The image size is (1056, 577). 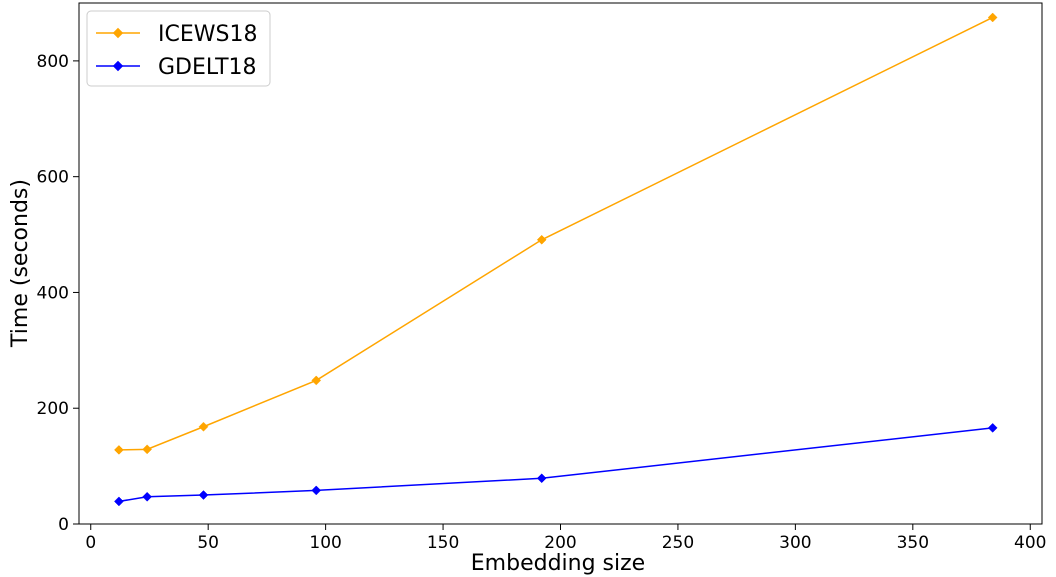 What do you see at coordinates (53, 178) in the screenshot?
I see `y-tick-label: 600` at bounding box center [53, 178].